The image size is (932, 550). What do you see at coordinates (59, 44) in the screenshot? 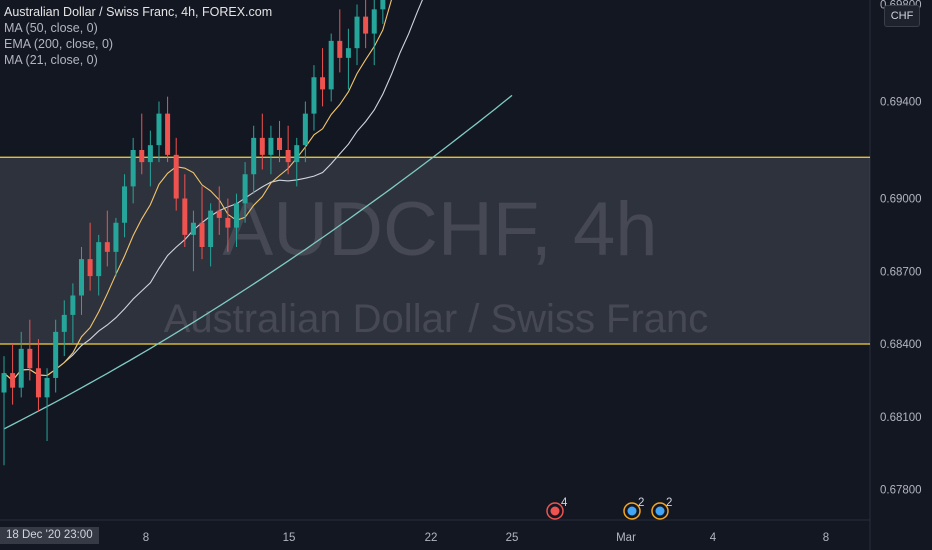
I see `indicator-ema200: EMA (200, close, 0)` at bounding box center [59, 44].